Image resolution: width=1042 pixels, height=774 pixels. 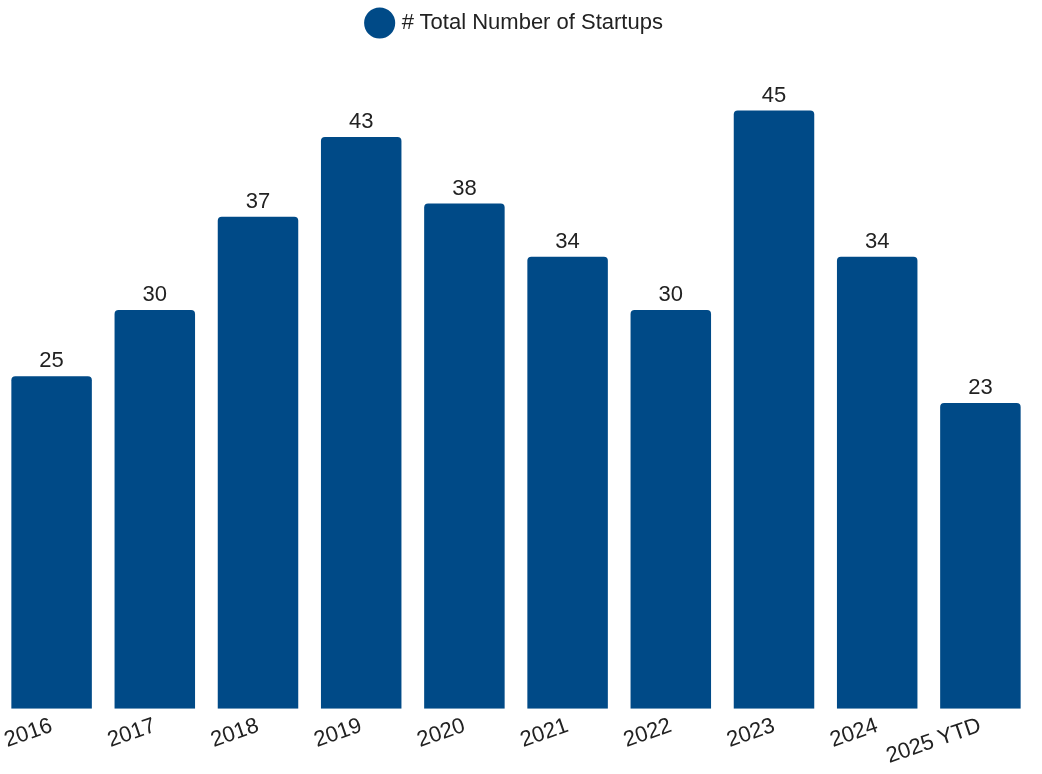 I want to click on x-tick-label: 2024, so click(x=853, y=732).